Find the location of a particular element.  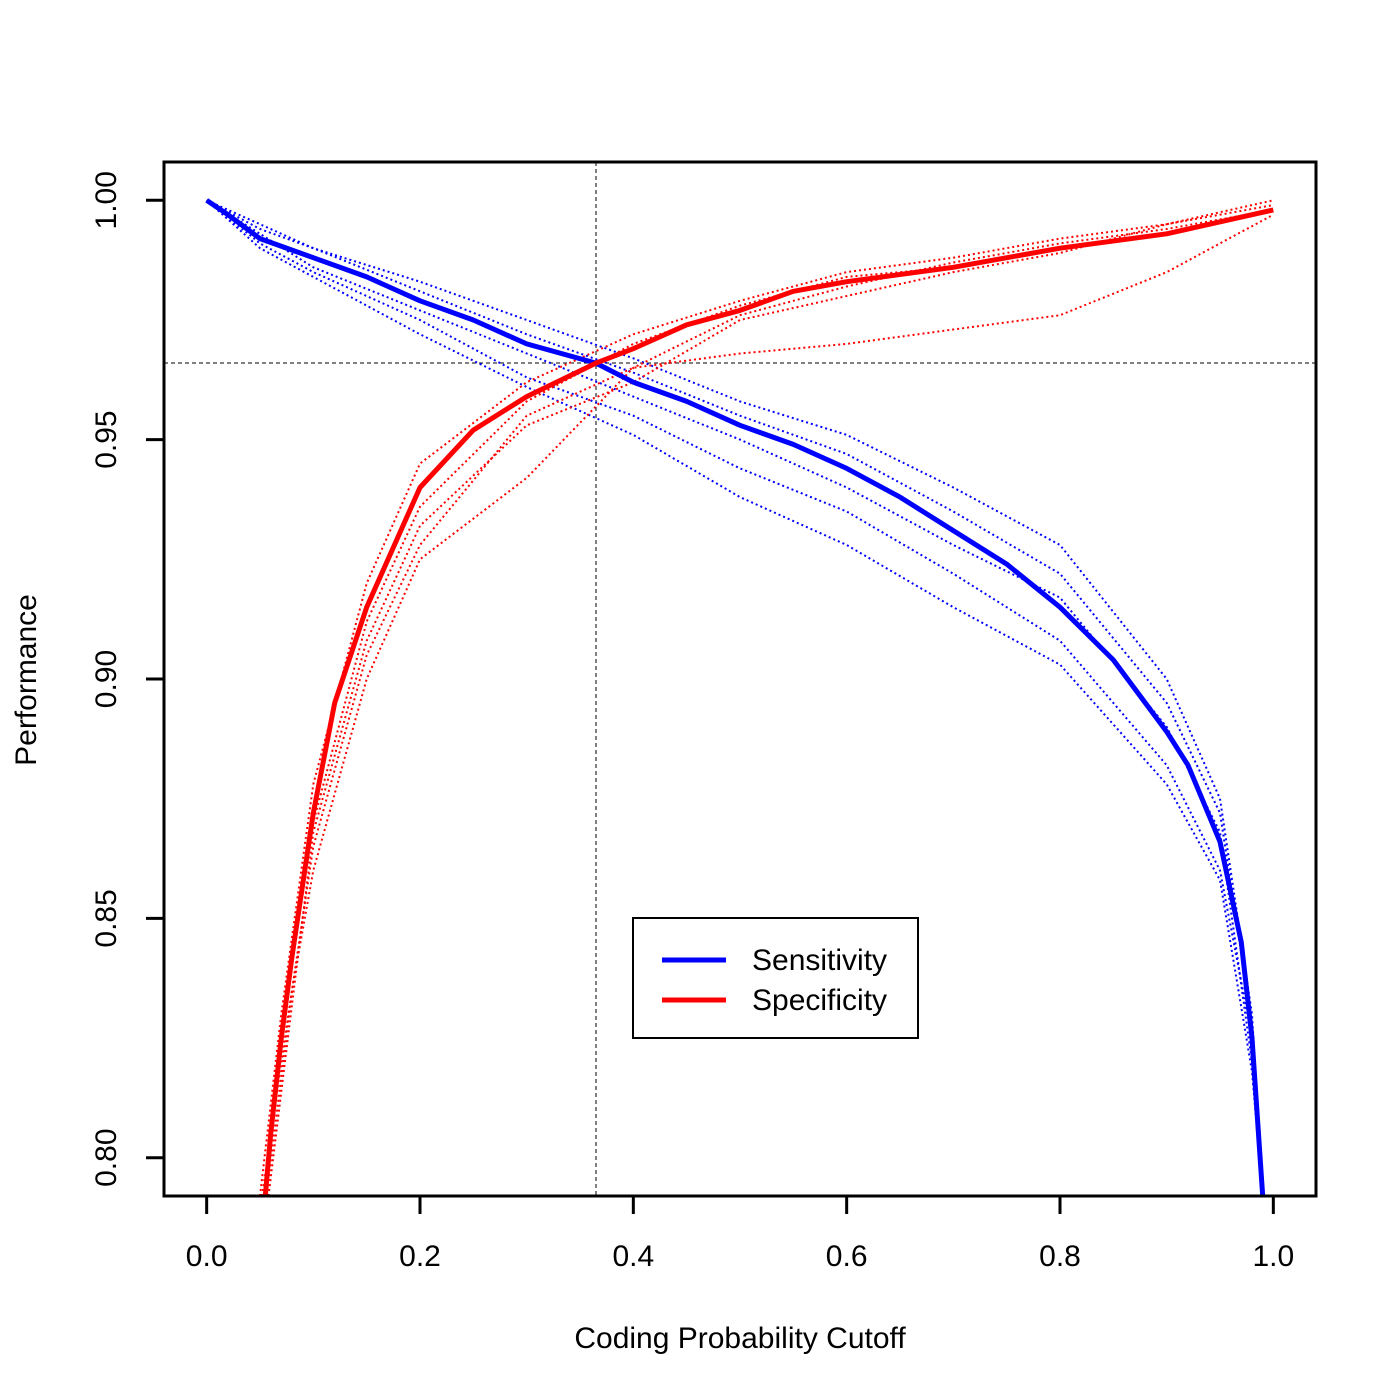

legend: Sensitivity Specificity is located at coordinates (775, 978).